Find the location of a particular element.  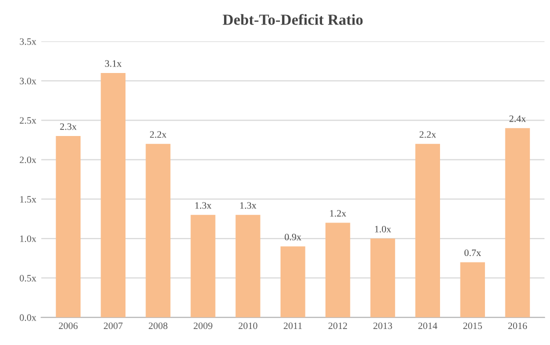

data-label: 0.7x is located at coordinates (472, 253).